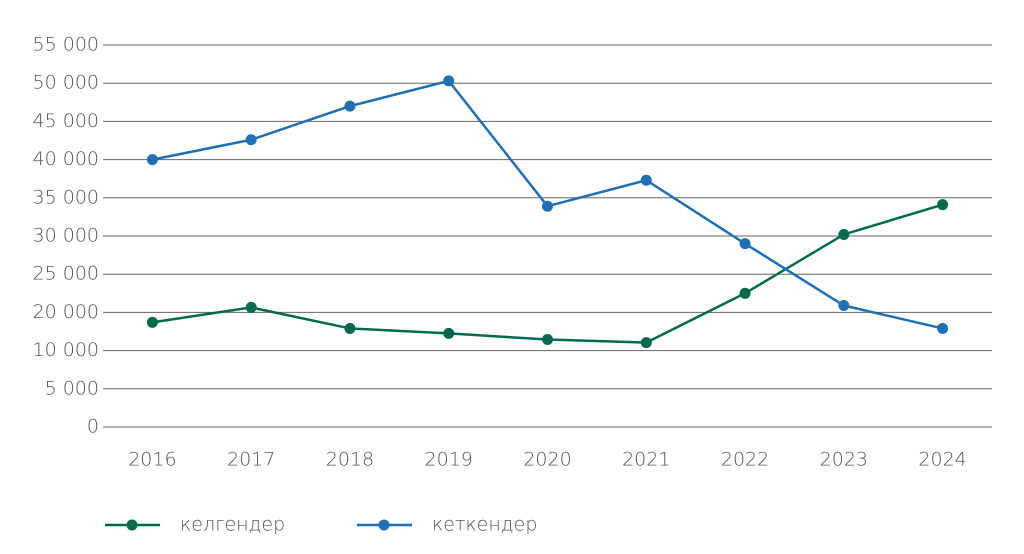 The height and width of the screenshot is (554, 1024). What do you see at coordinates (152, 460) in the screenshot?
I see `x-tick-label: 2016` at bounding box center [152, 460].